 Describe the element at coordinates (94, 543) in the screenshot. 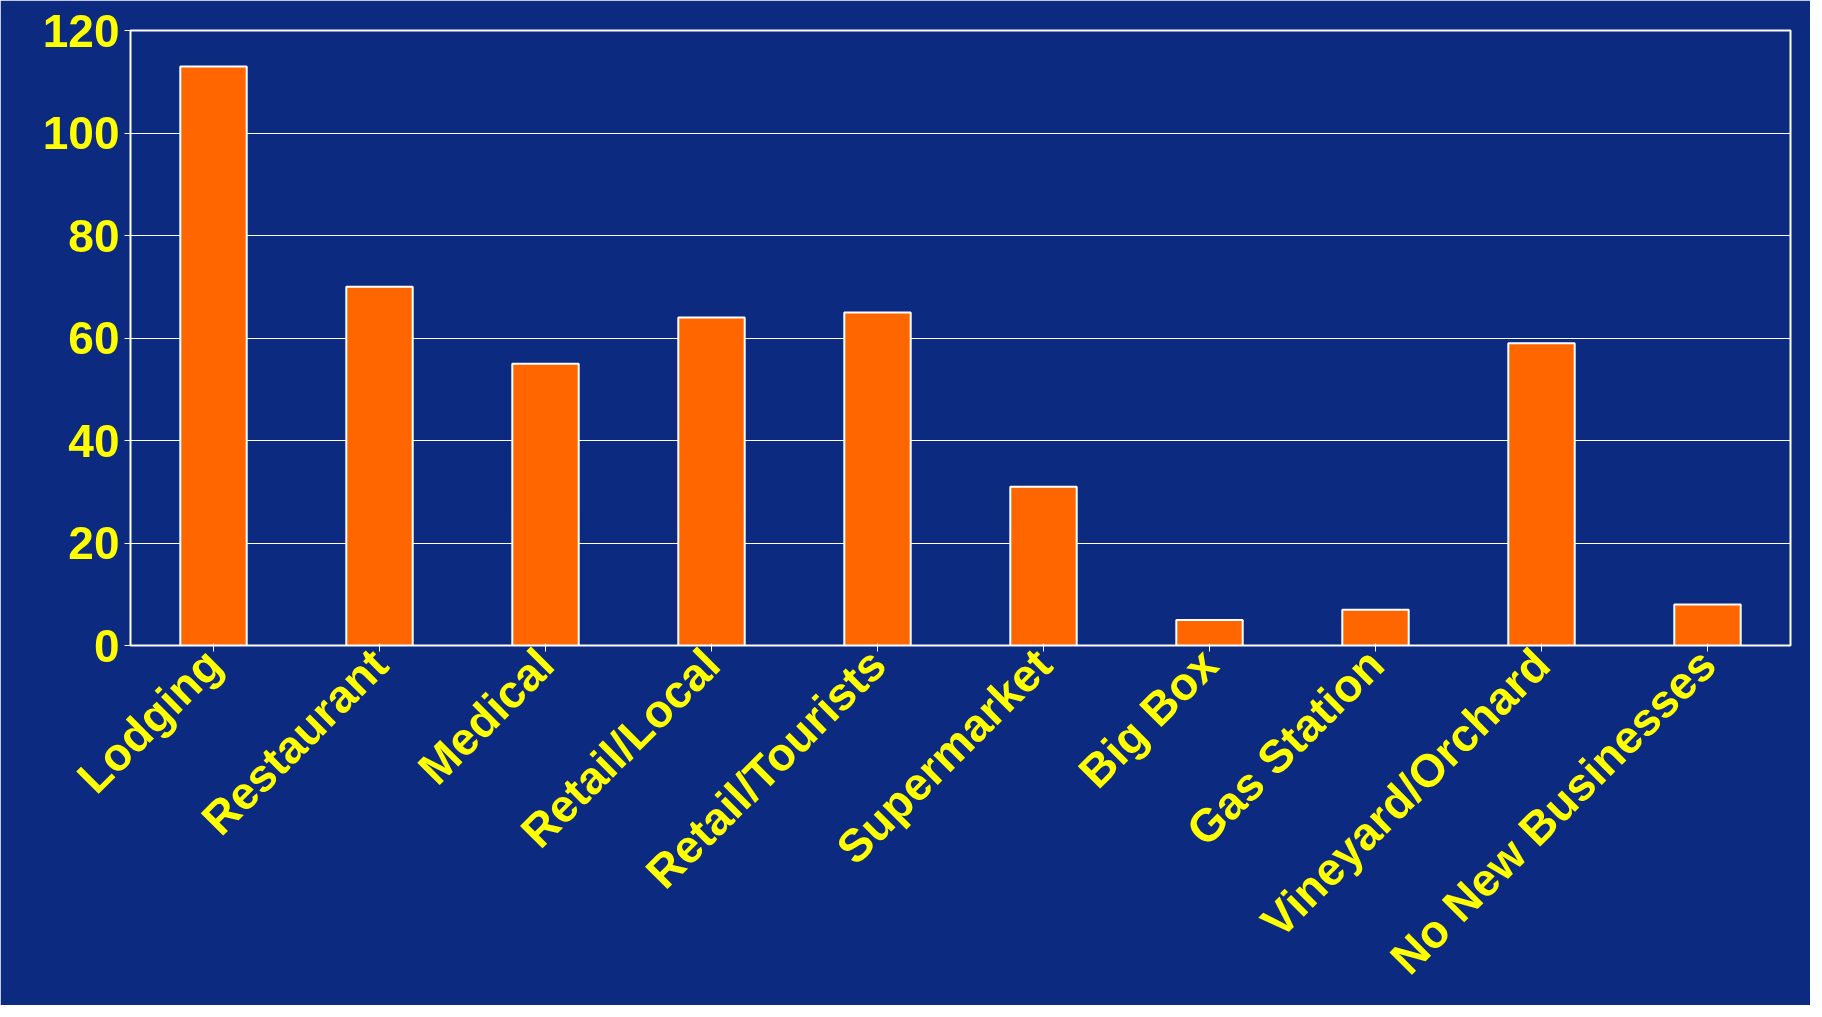

I see `y-tick-label: 20` at that location.